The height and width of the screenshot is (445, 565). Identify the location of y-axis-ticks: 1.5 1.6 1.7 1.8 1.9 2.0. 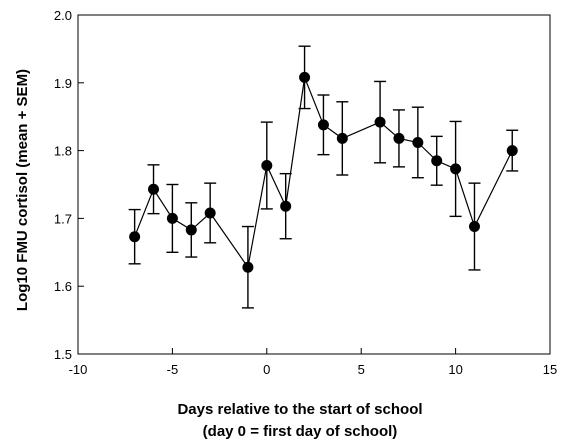
(69, 185).